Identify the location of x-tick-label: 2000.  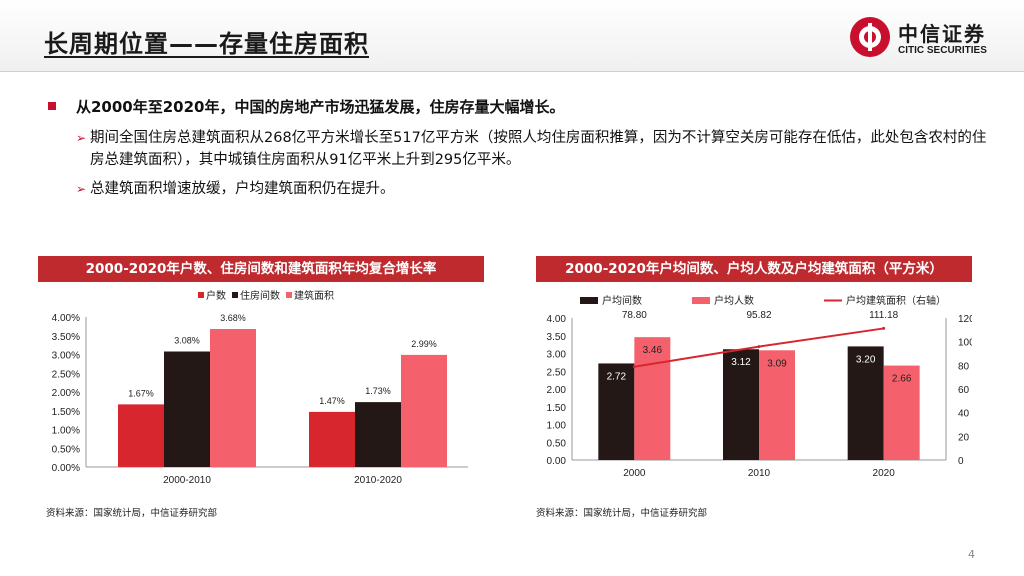
(634, 473).